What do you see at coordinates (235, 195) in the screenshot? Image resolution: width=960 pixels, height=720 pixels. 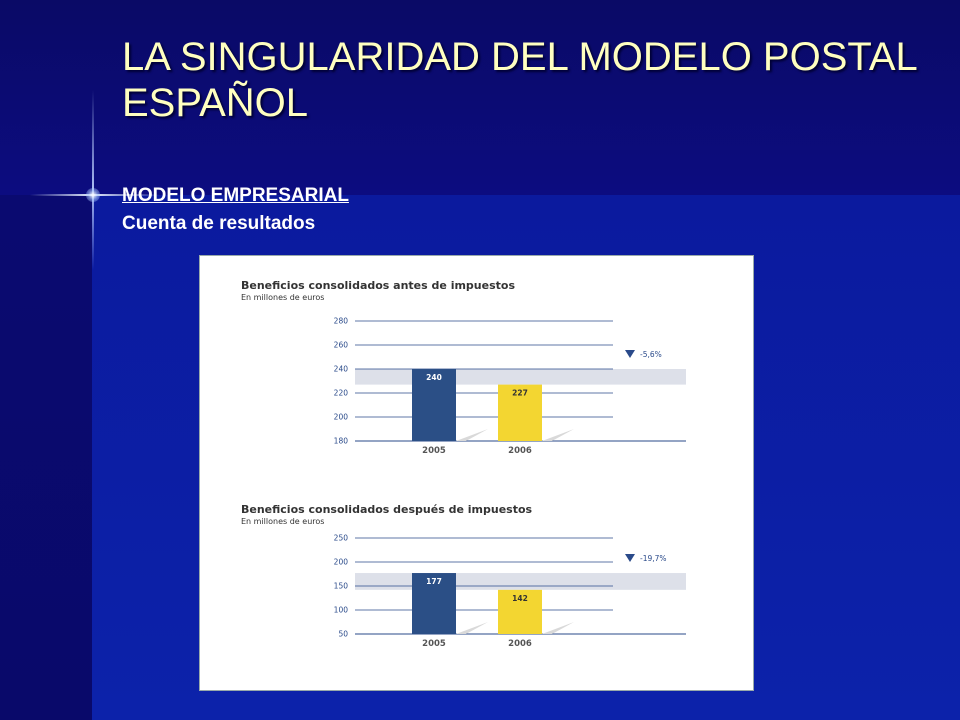 I see `slide-subtitle: MODELO EMPRESARIAL` at bounding box center [235, 195].